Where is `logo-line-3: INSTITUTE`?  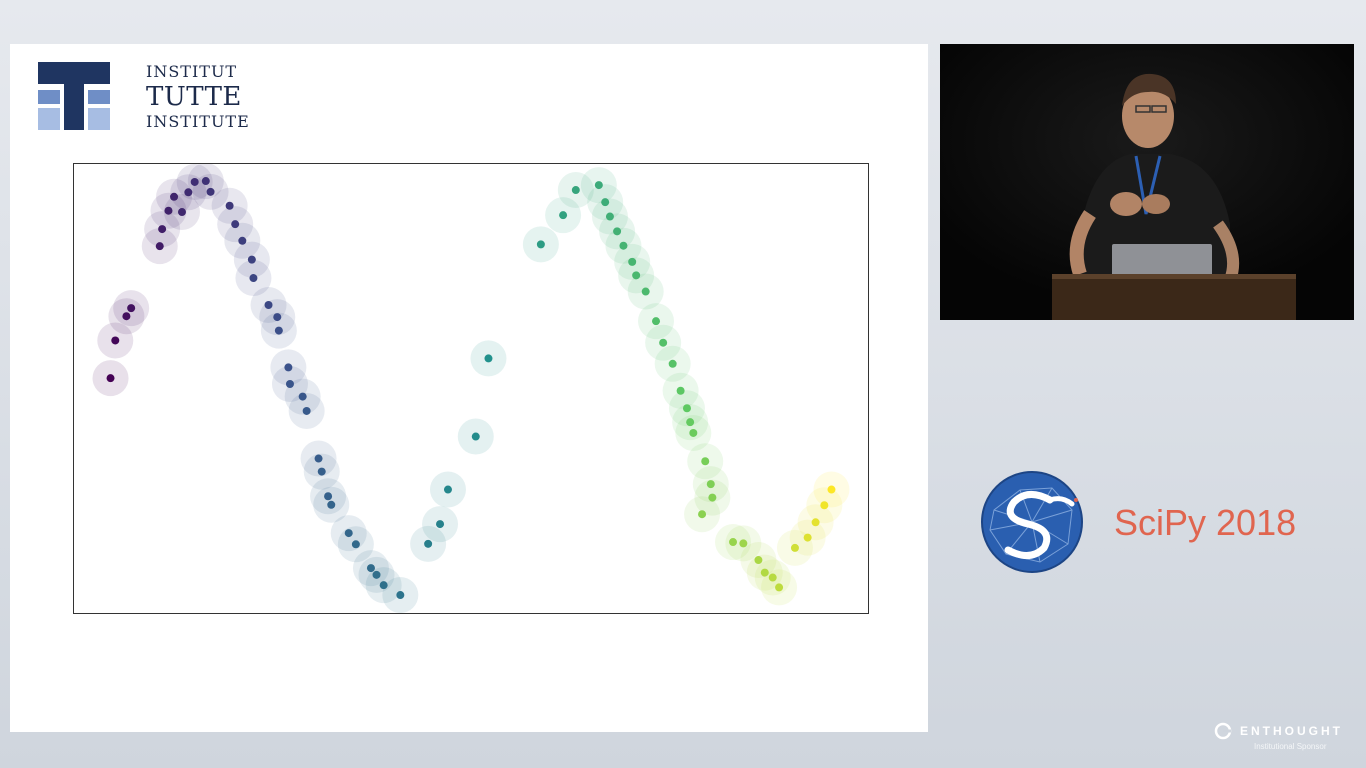 logo-line-3: INSTITUTE is located at coordinates (198, 121).